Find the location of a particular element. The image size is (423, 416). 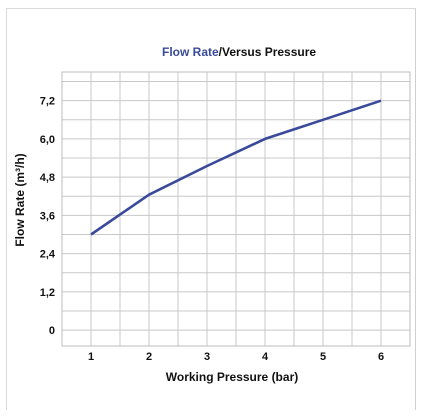

y-tick-label: 7,2 is located at coordinates (47, 102).